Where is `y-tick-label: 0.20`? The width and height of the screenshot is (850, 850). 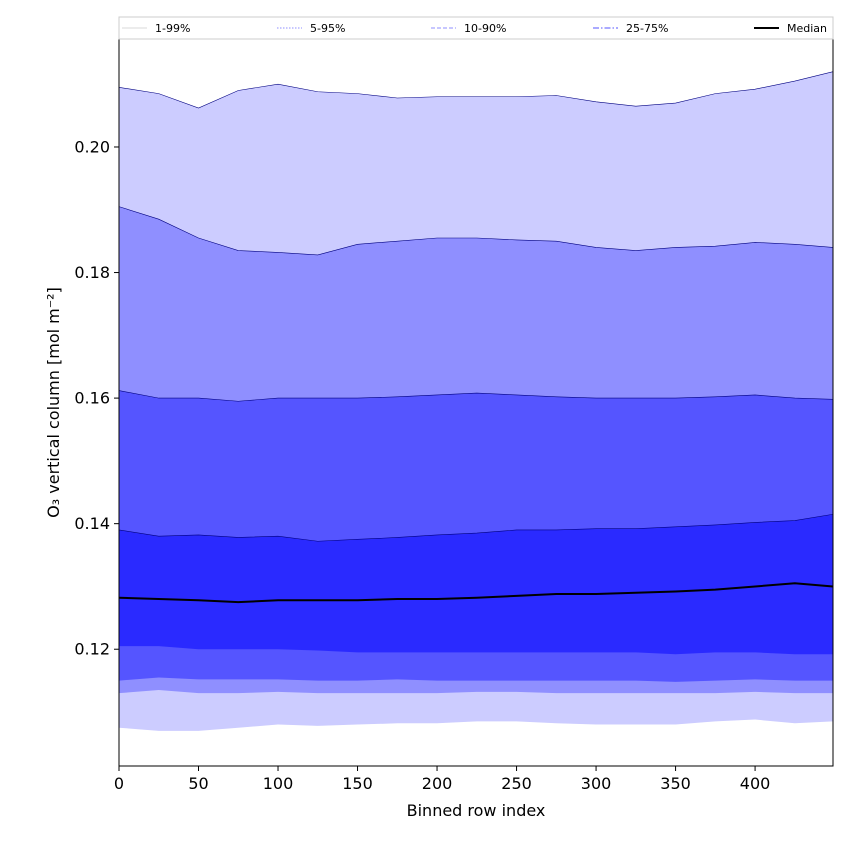 y-tick-label: 0.20 is located at coordinates (92, 146).